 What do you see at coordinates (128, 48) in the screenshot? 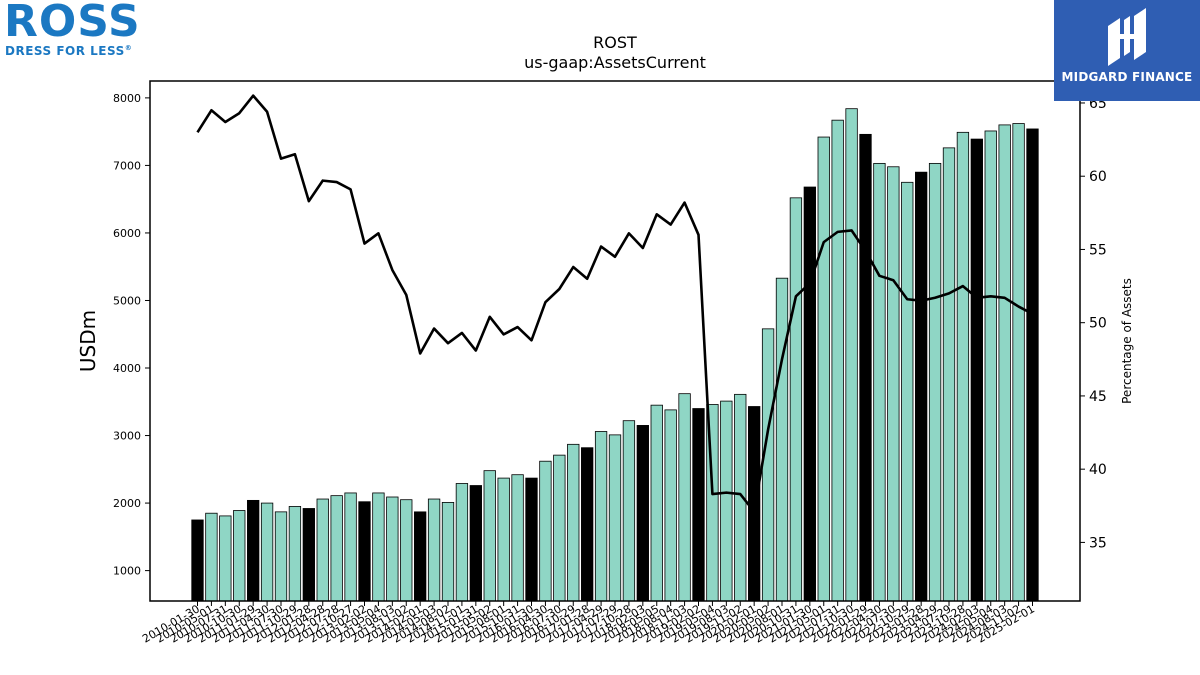
I see `registered-mark: ®` at bounding box center [128, 48].